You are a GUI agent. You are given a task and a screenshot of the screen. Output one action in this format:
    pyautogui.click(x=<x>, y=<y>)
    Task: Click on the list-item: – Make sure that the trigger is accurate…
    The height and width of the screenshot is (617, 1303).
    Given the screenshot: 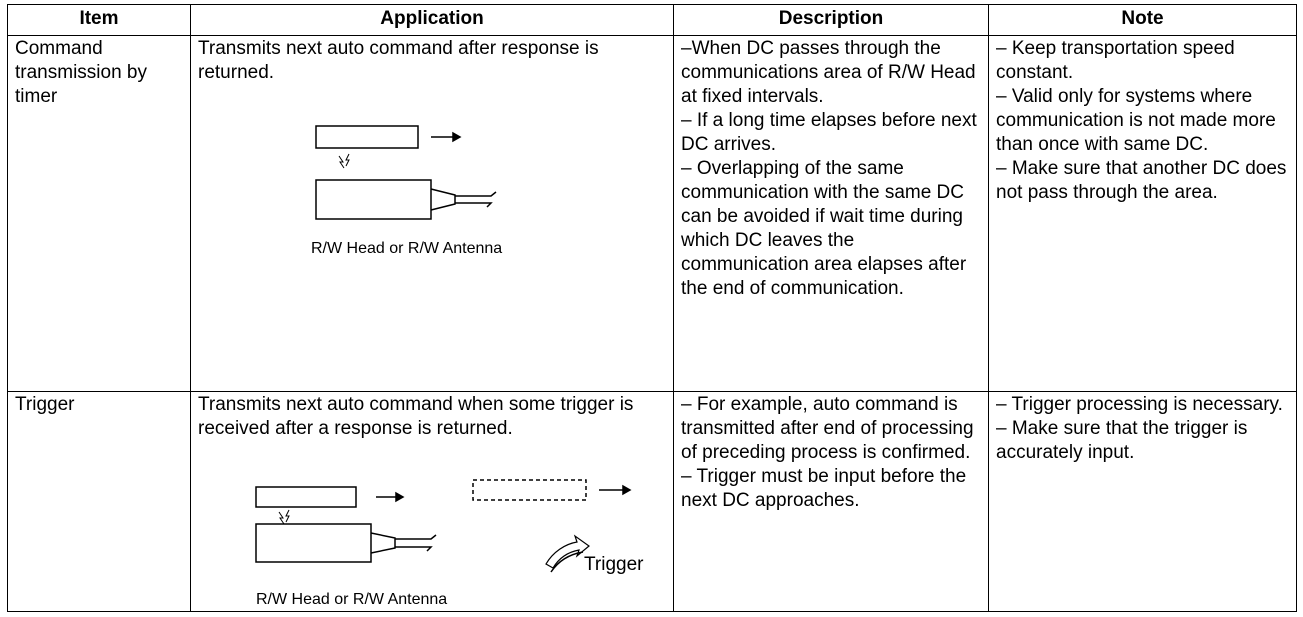 What is the action you would take?
    pyautogui.click(x=1122, y=440)
    